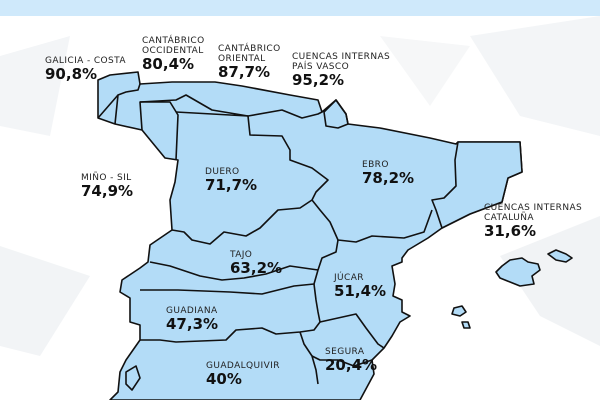 Image resolution: width=600 pixels, height=400 pixels. What do you see at coordinates (459, 311) in the screenshot?
I see `ibiza-island` at bounding box center [459, 311].